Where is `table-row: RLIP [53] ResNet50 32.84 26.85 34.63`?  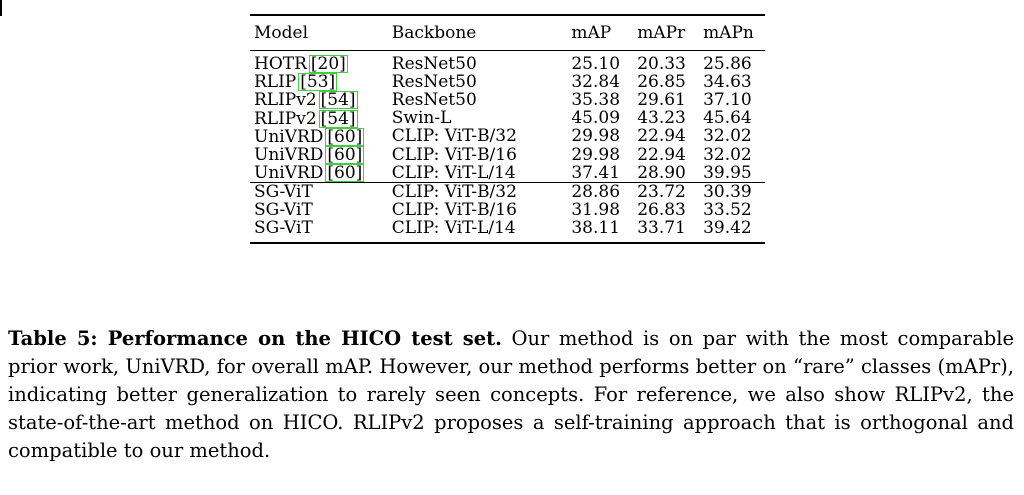
table-row: RLIP [53] ResNet50 32.84 26.85 34.63 is located at coordinates (507, 82).